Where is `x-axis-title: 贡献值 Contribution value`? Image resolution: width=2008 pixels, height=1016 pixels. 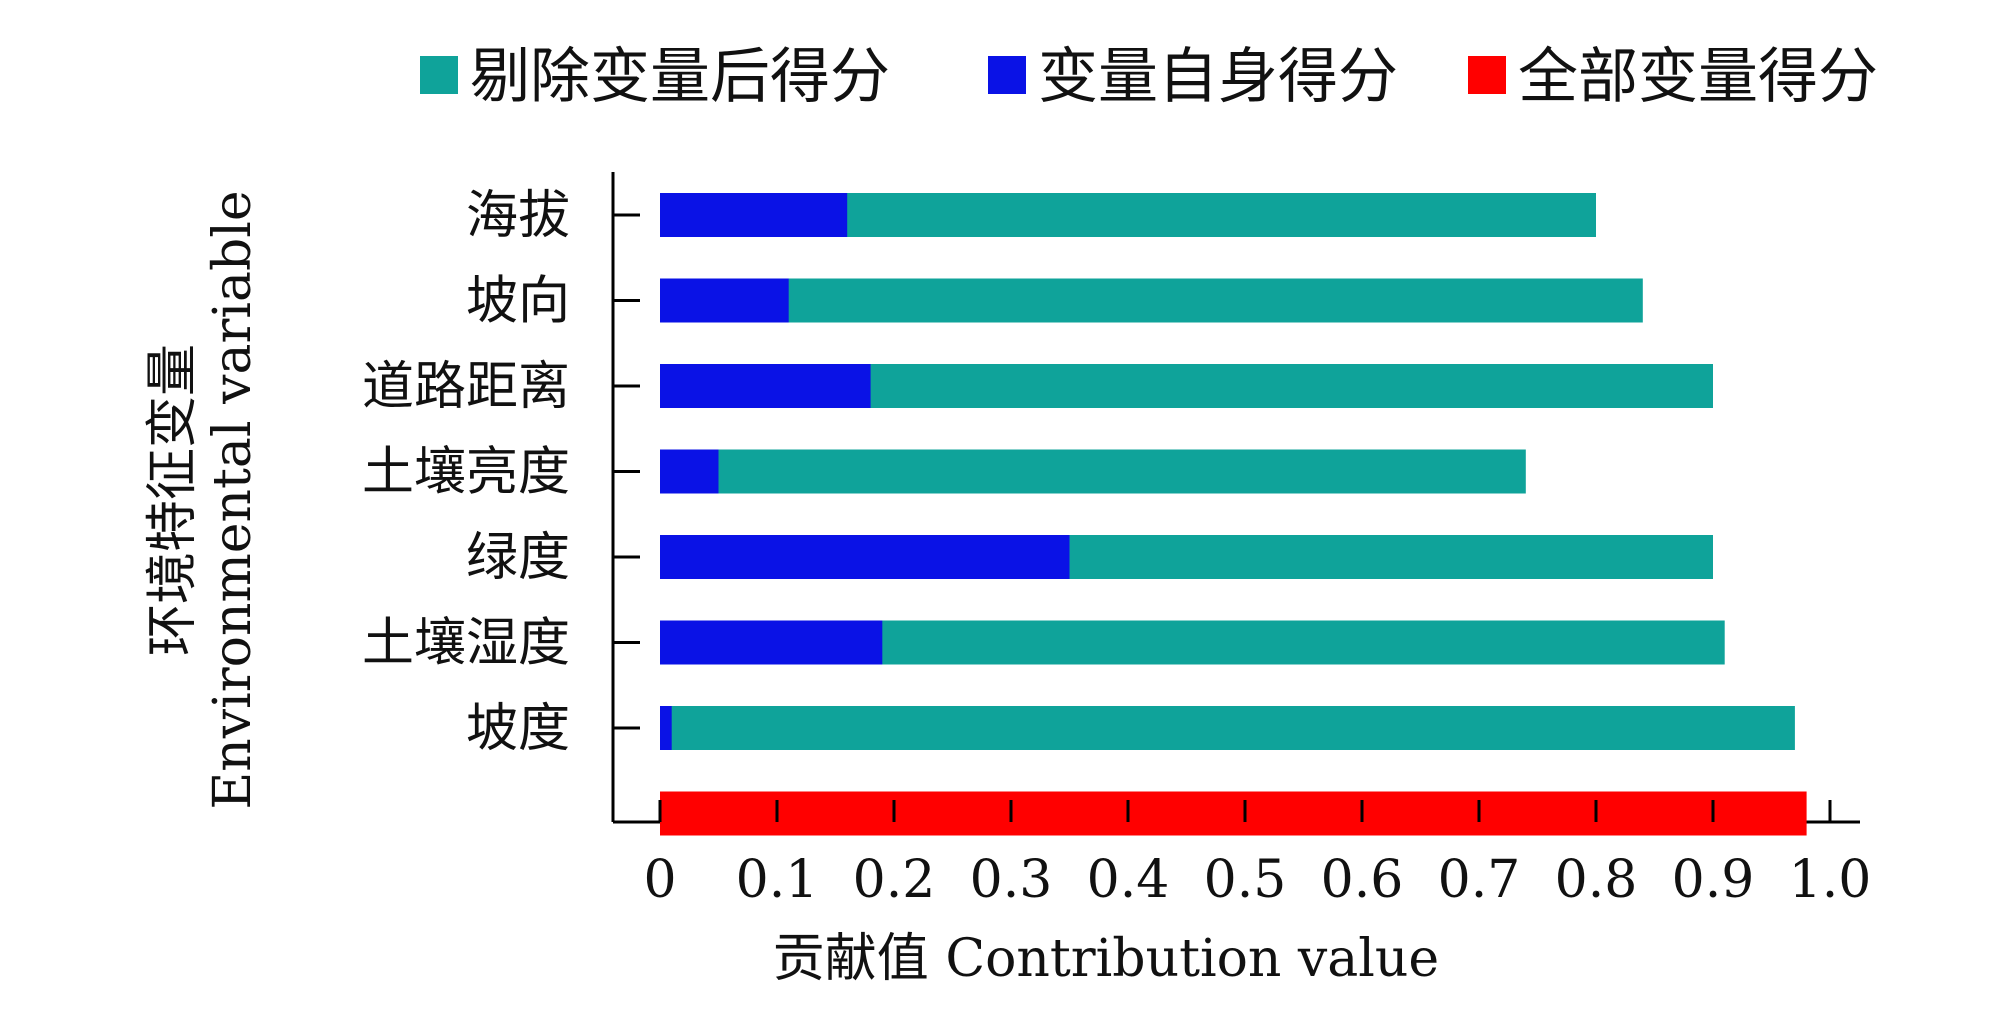 x-axis-title: 贡献值 Contribution value is located at coordinates (1106, 959).